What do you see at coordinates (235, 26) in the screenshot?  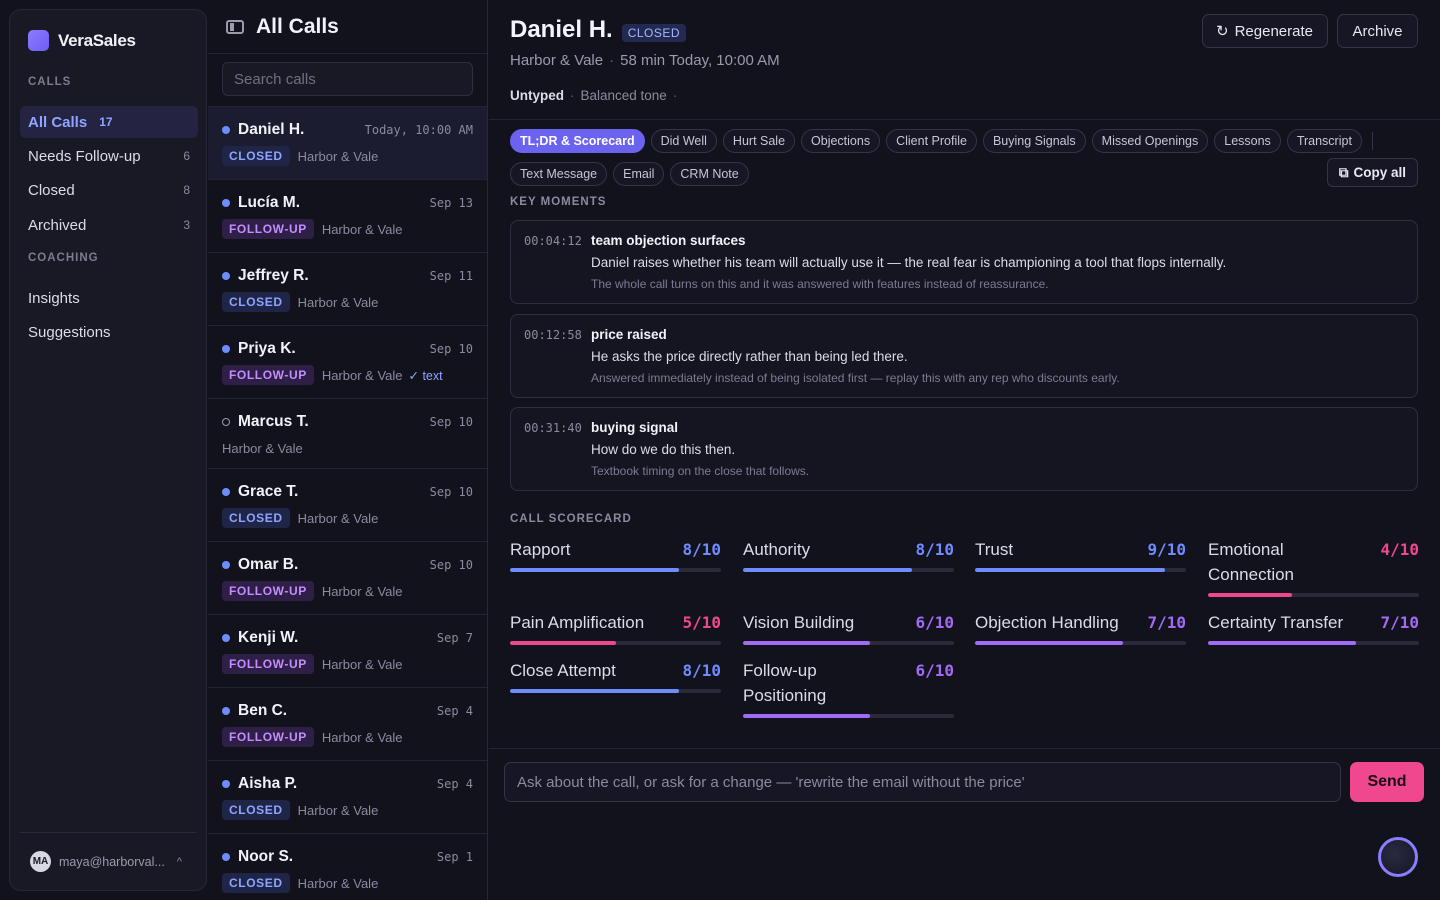 I see `sidebar-toggle-icon` at bounding box center [235, 26].